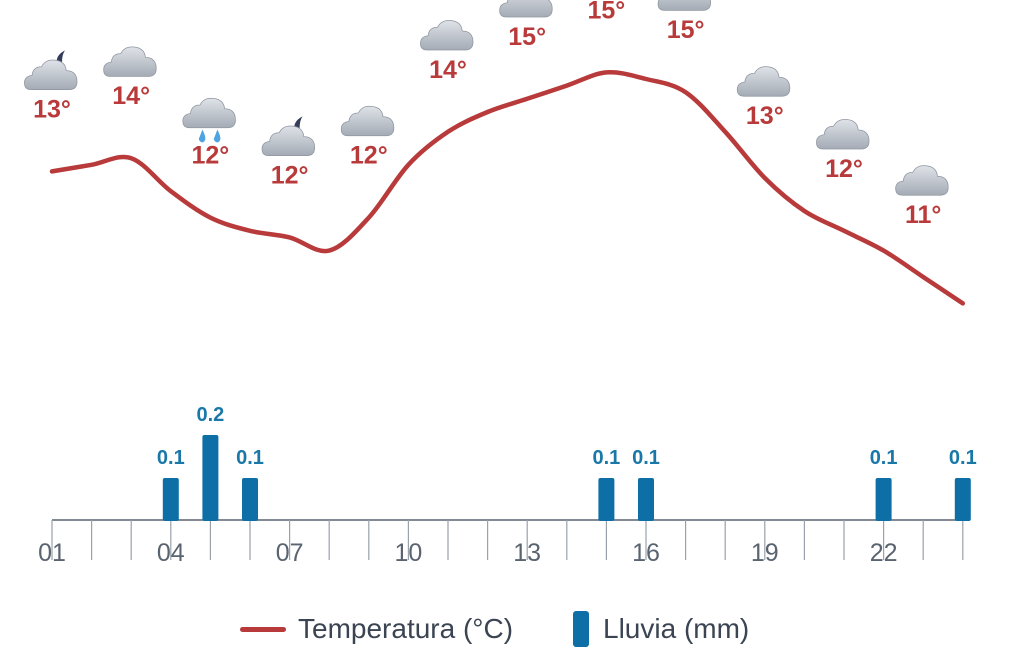 This screenshot has height=664, width=1011. I want to click on legend-item-rain: Lluvia (mm), so click(661, 629).